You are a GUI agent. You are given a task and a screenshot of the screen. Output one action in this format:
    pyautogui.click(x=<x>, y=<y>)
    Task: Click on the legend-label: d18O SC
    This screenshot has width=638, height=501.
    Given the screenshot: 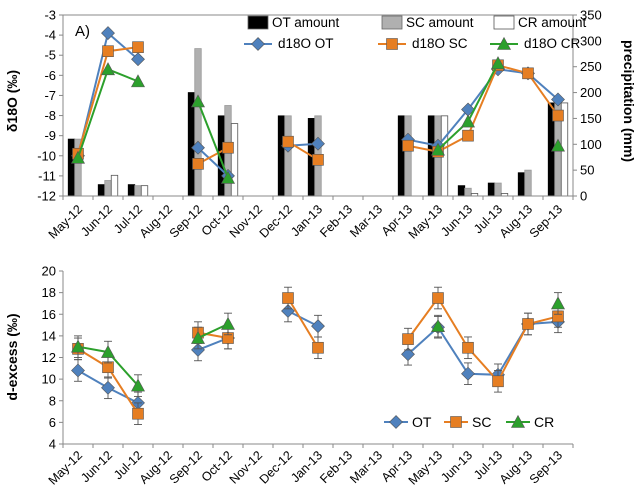 What is the action you would take?
    pyautogui.click(x=440, y=43)
    